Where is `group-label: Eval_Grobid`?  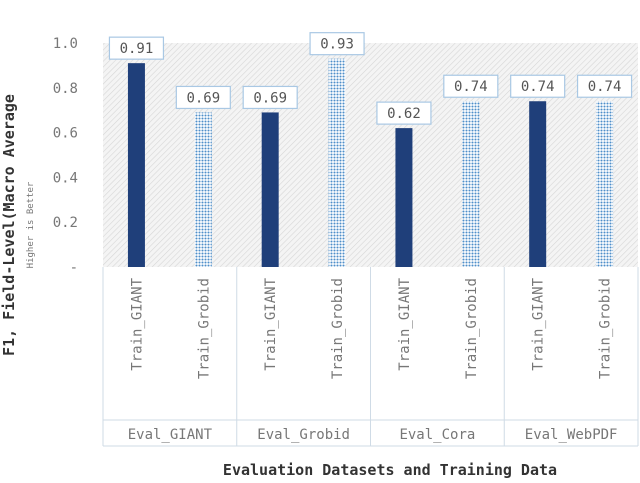
group-label: Eval_Grobid is located at coordinates (303, 435).